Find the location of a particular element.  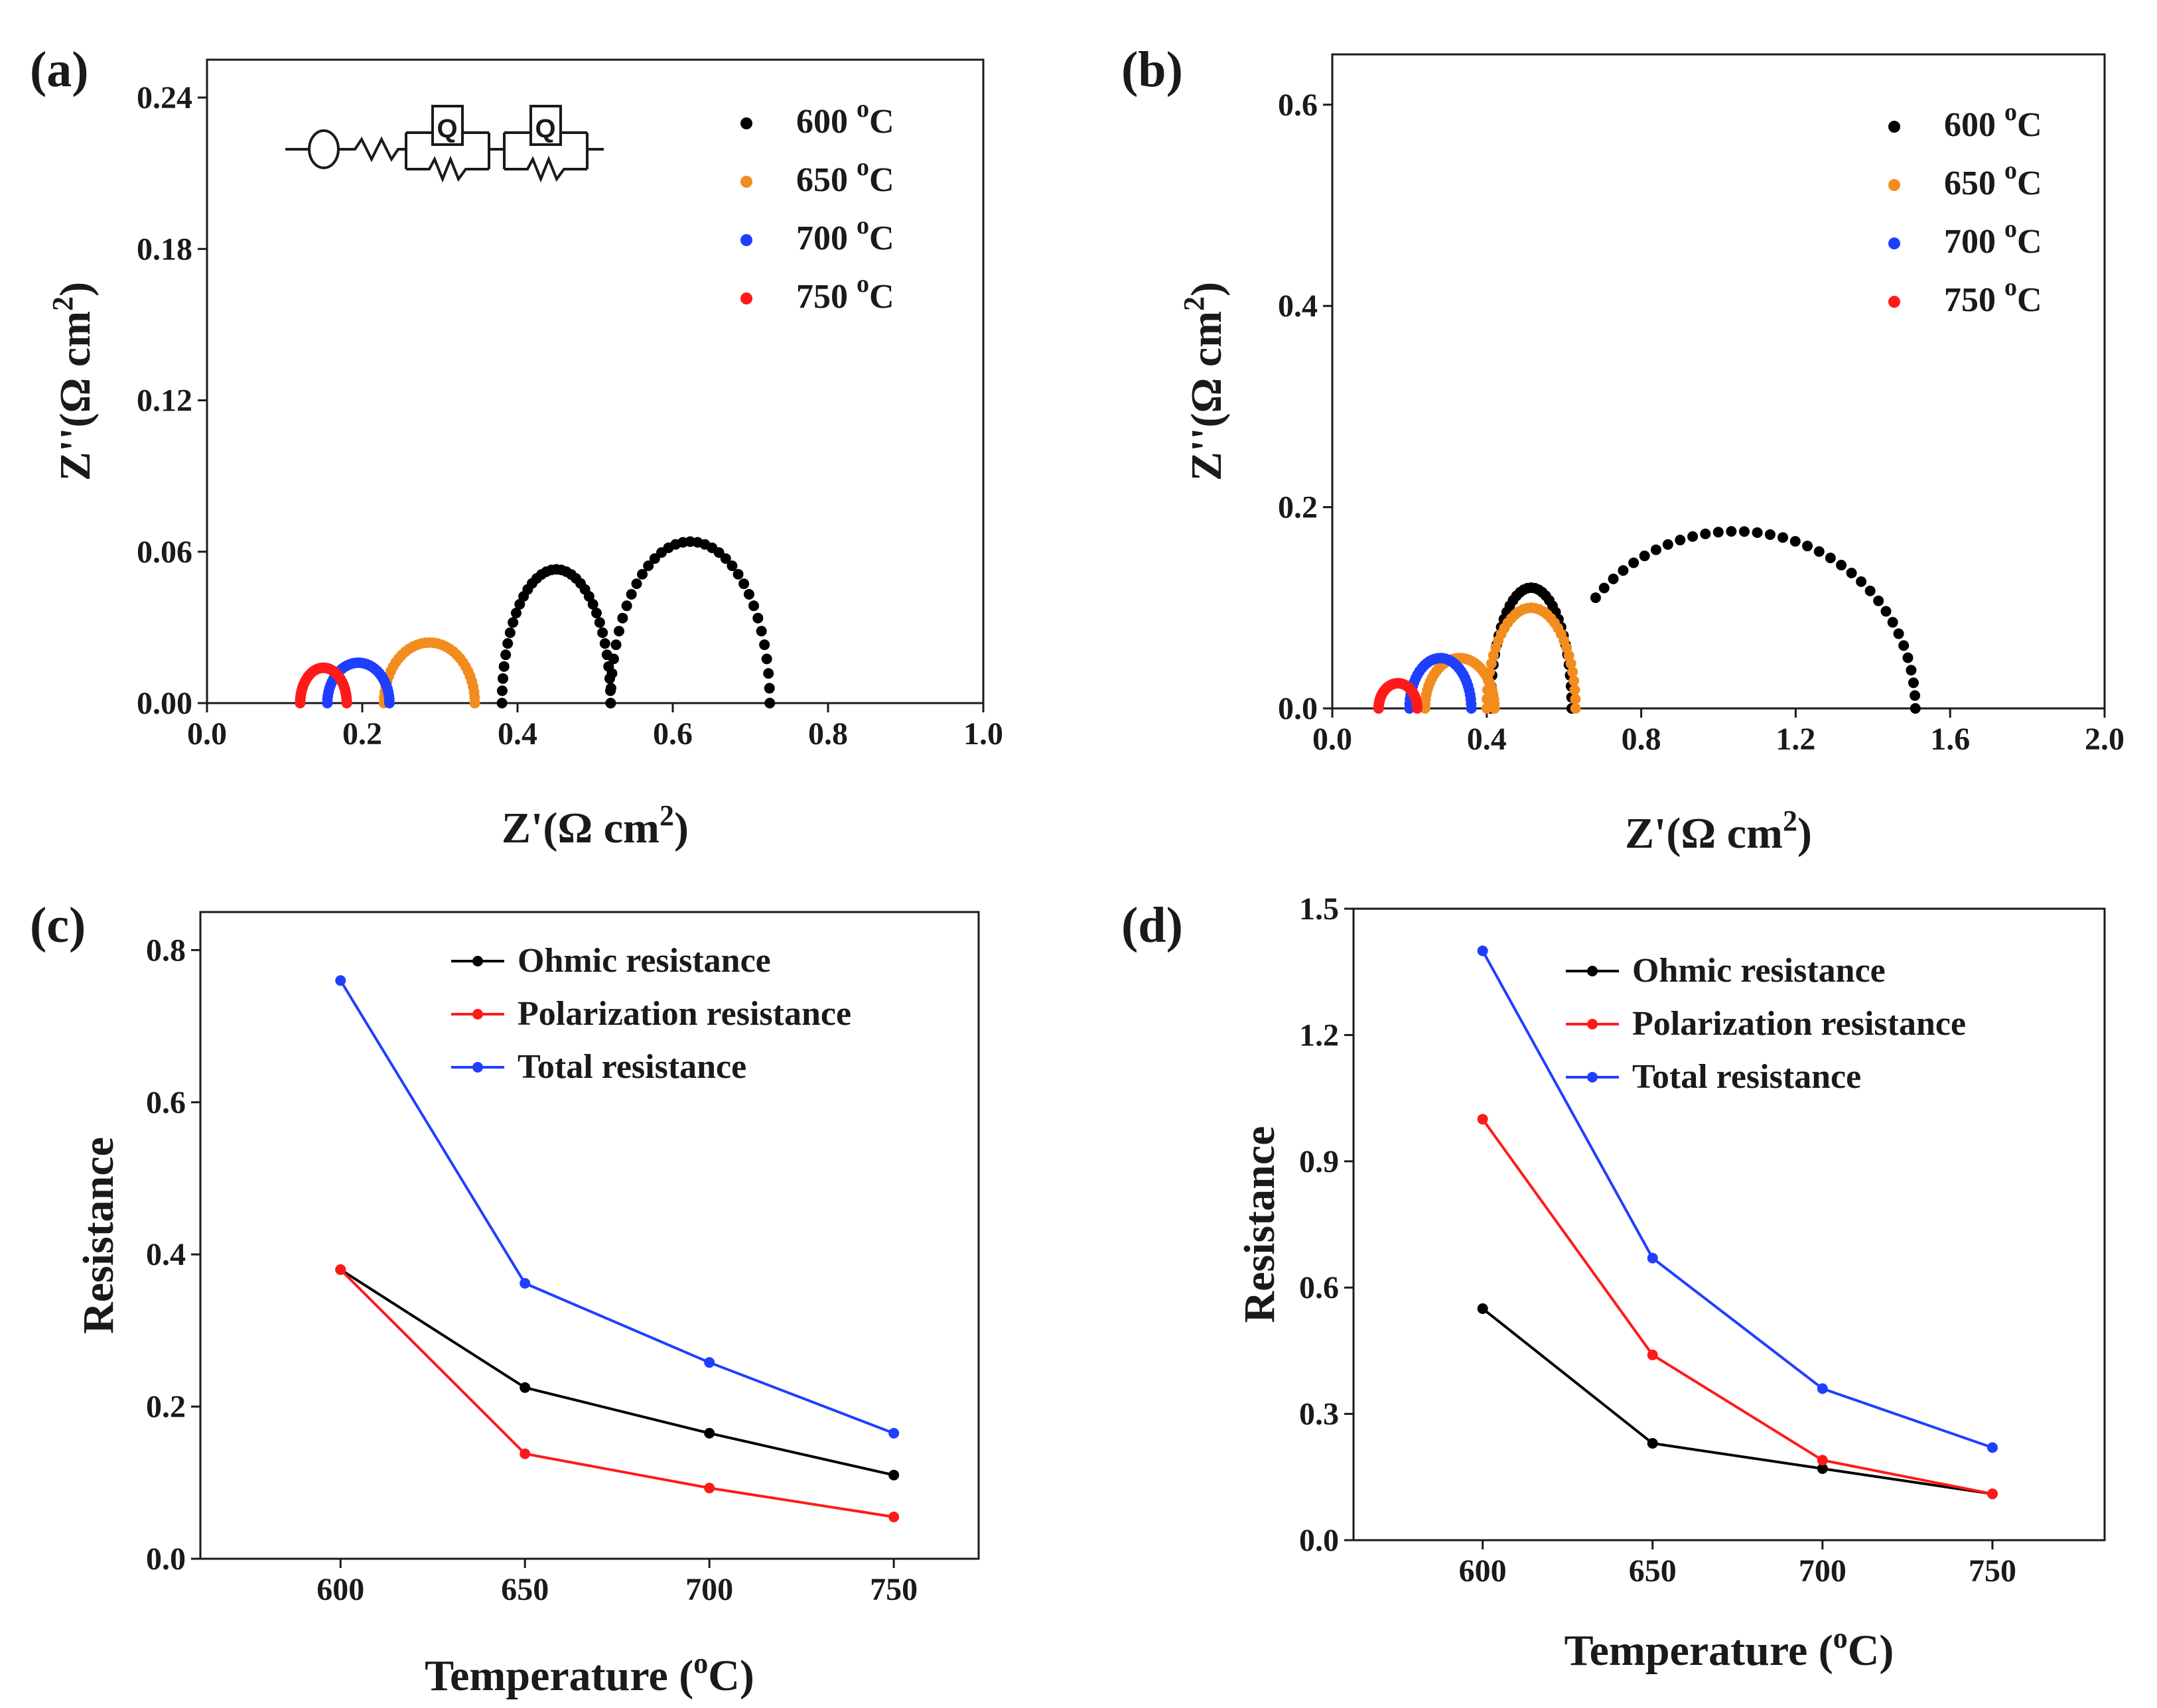

y-tick-label: 0.4 is located at coordinates (1298, 306).